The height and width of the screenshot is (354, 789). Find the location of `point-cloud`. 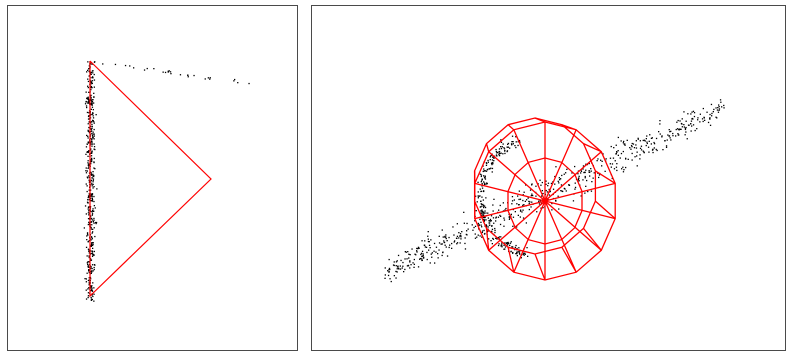

point-cloud is located at coordinates (166, 181).